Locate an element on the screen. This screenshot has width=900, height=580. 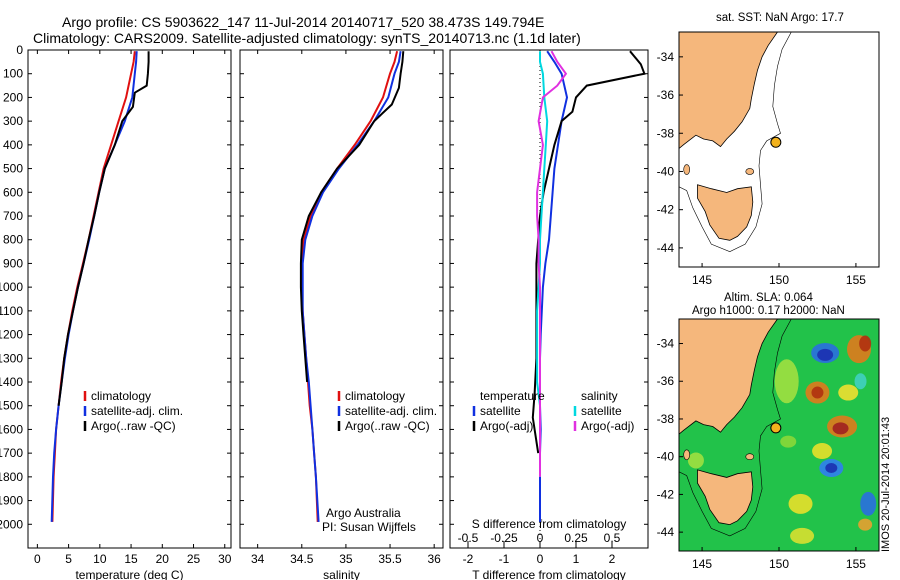
y-tick-label: 1800 is located at coordinates (11, 477).